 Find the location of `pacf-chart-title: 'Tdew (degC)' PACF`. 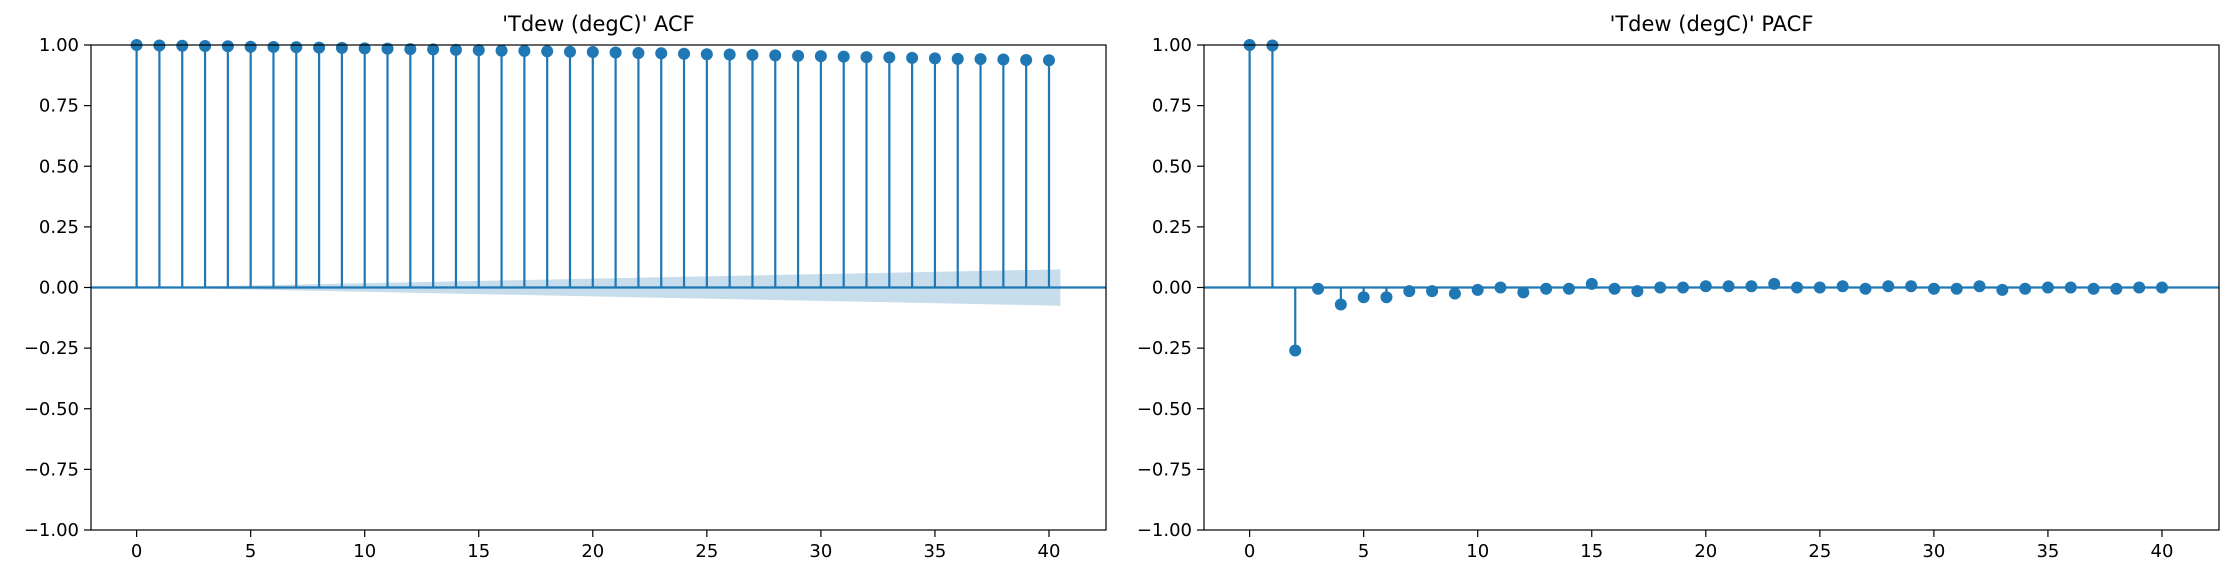

pacf-chart-title: 'Tdew (degC)' PACF is located at coordinates (1712, 24).